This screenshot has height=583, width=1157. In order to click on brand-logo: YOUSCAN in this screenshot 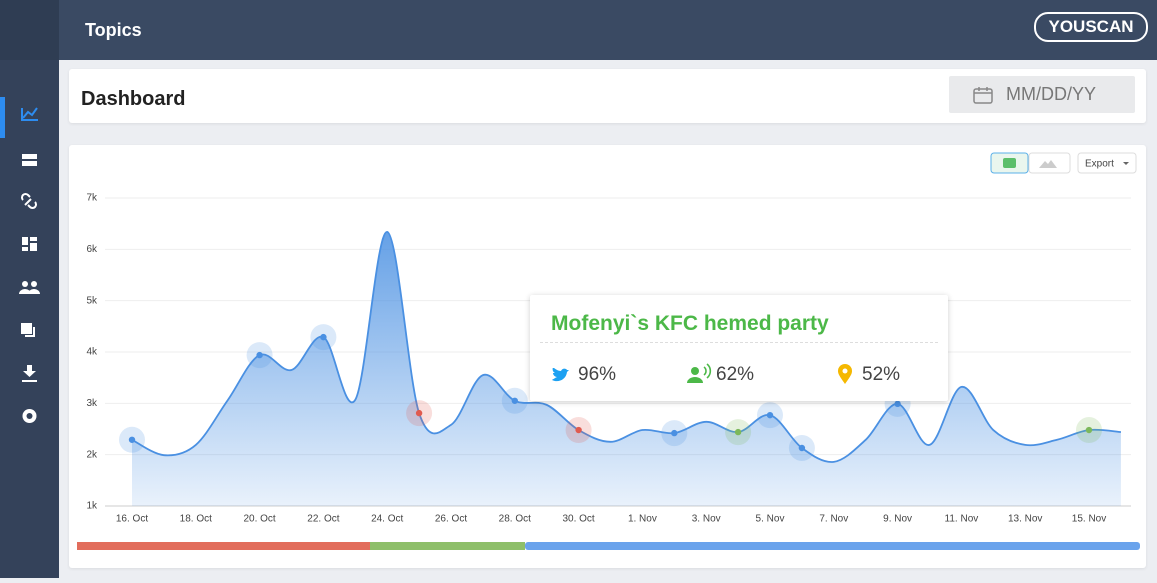, I will do `click(1091, 27)`.